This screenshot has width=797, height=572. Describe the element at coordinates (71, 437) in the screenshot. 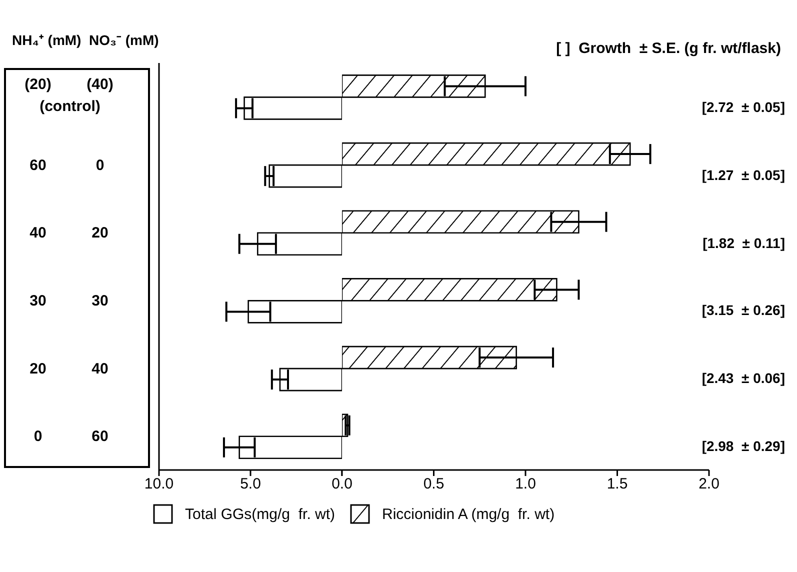

I see `category-label: 0 60` at that location.